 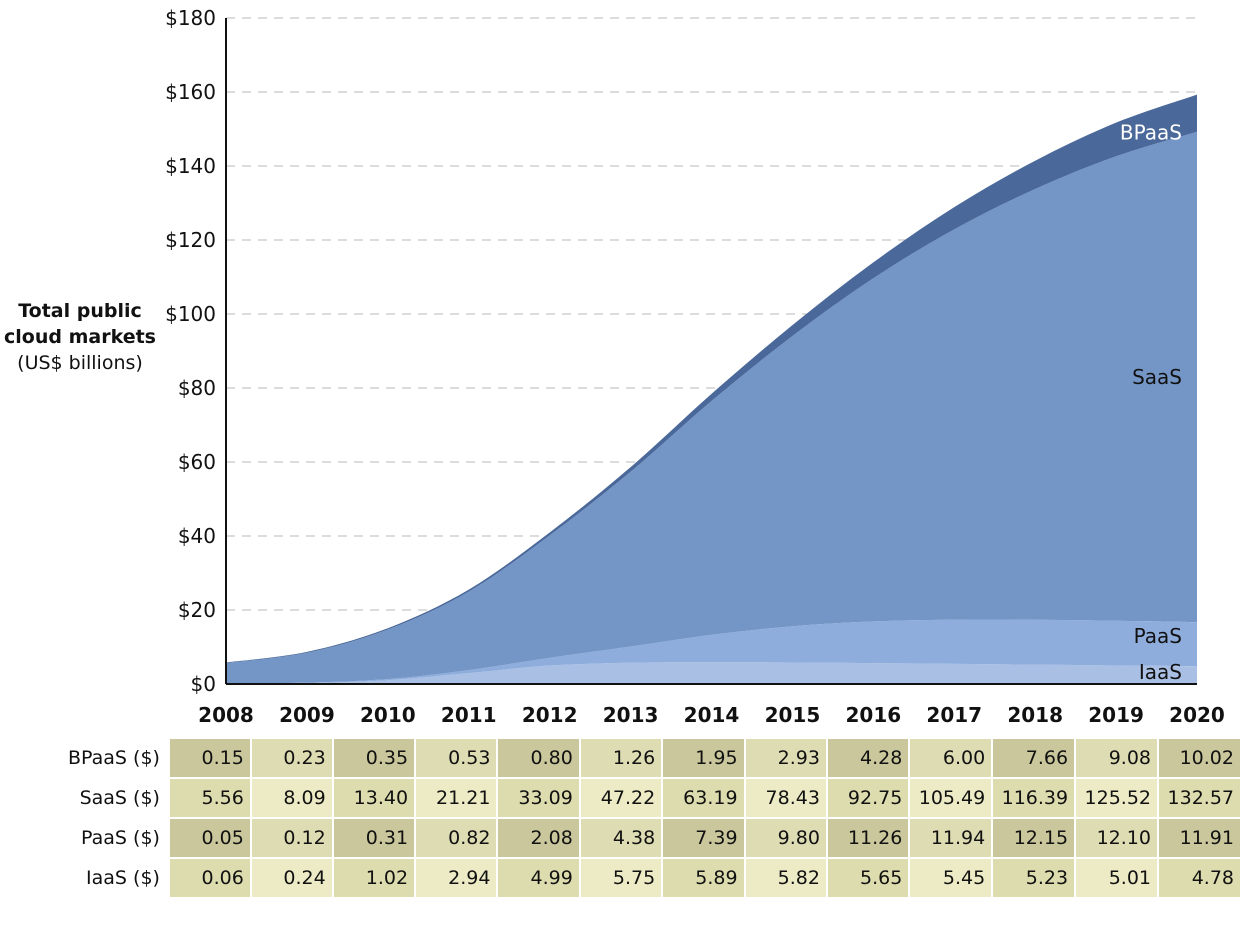 I want to click on table-cell: 0.06, so click(x=209, y=878).